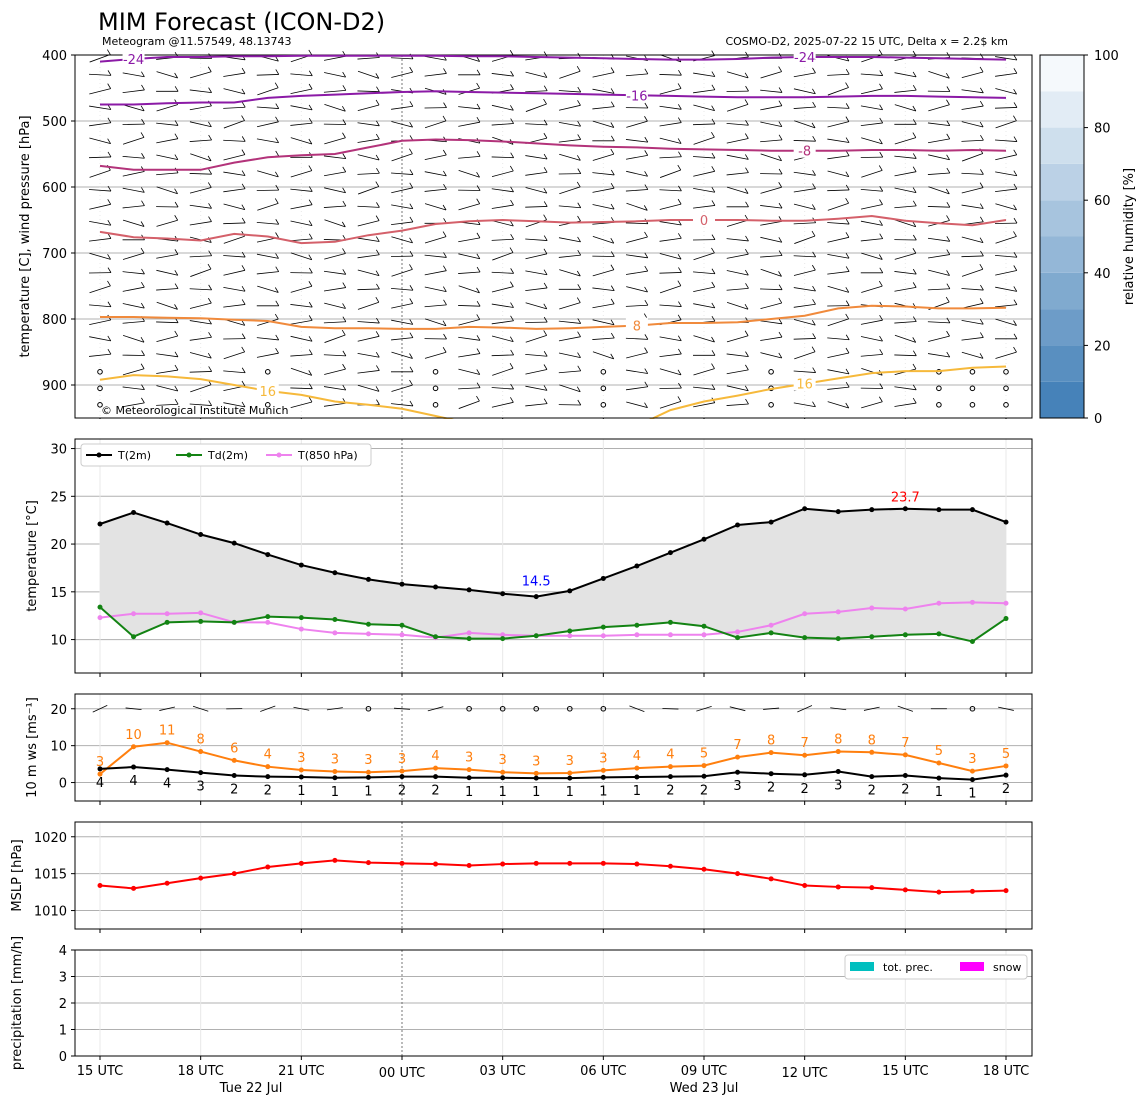  What do you see at coordinates (862, 966) in the screenshot?
I see `legend-swatch` at bounding box center [862, 966].